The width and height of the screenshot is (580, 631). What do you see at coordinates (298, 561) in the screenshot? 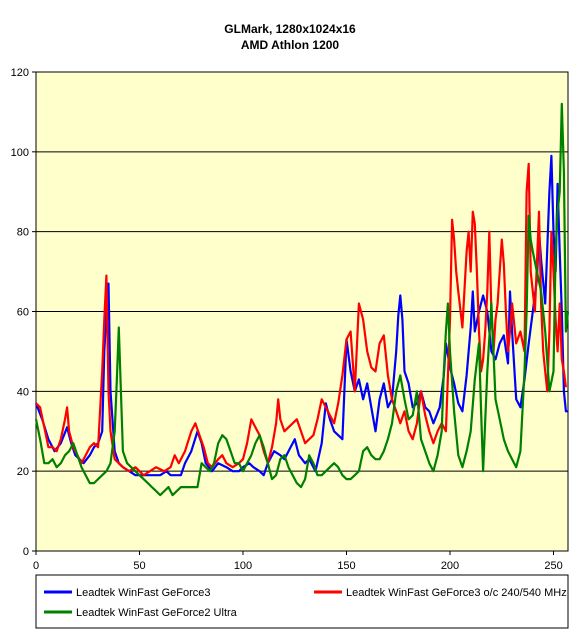
I see `x-axis: 0 50 100 150 200 250` at bounding box center [298, 561].